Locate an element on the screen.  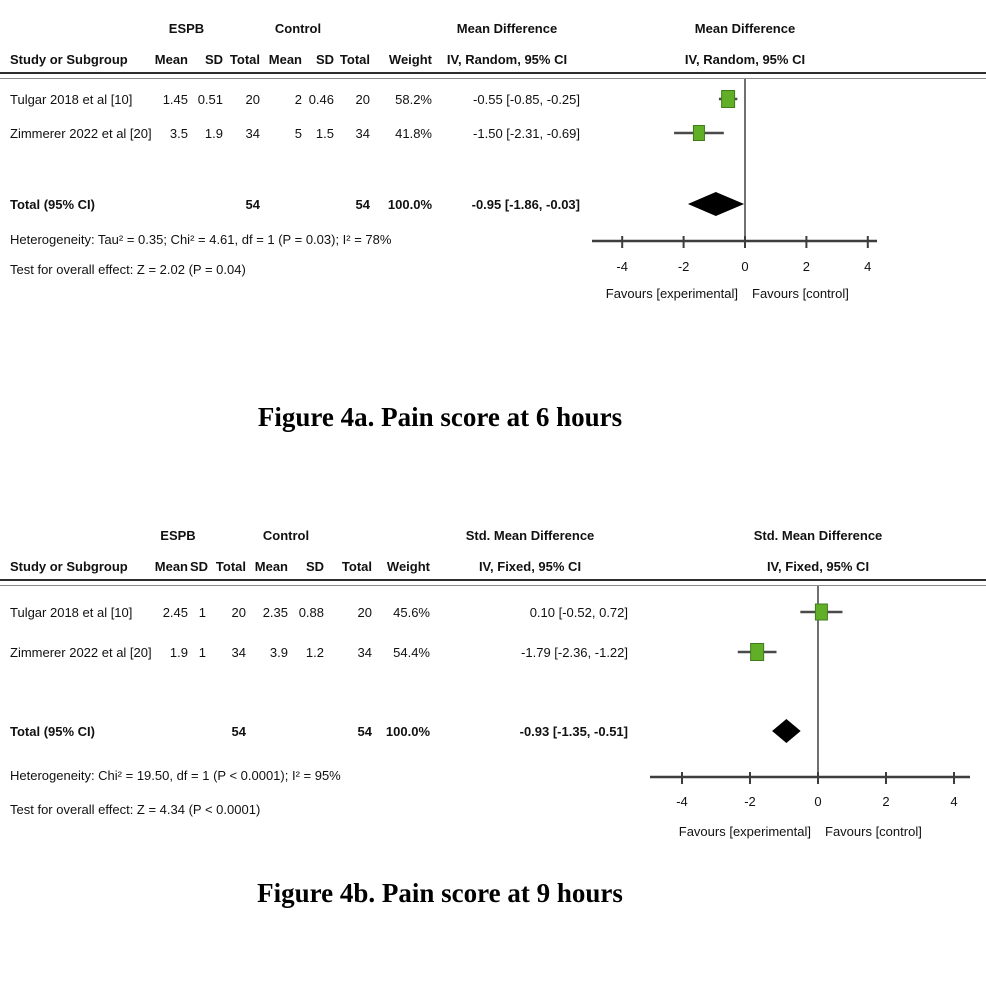
total-ci: -0.95 [-1.86, -0.03] is located at coordinates (525, 204).